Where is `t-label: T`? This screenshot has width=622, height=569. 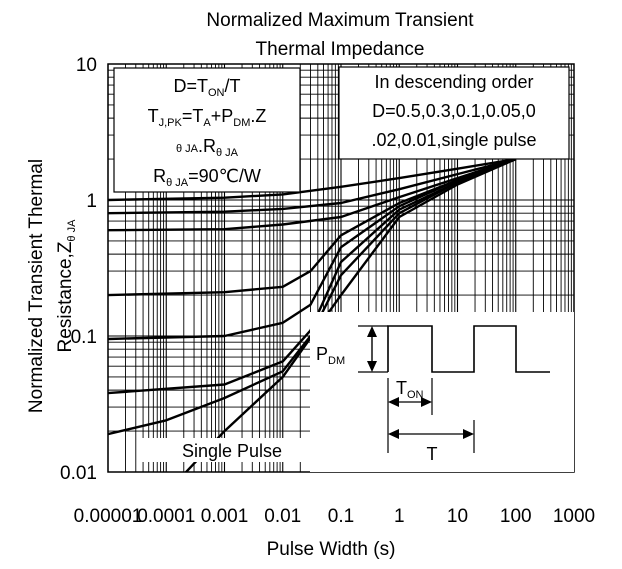 t-label: T is located at coordinates (432, 454).